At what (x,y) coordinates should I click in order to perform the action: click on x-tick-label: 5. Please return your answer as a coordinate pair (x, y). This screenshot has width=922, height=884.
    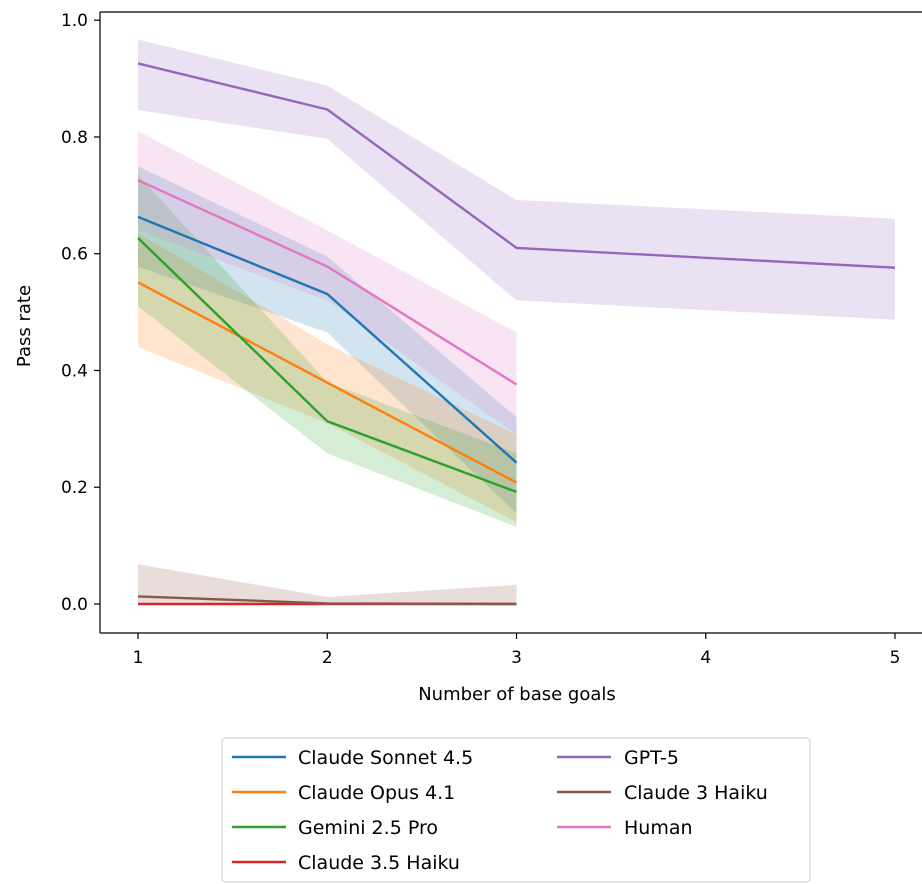
    Looking at the image, I should click on (895, 658).